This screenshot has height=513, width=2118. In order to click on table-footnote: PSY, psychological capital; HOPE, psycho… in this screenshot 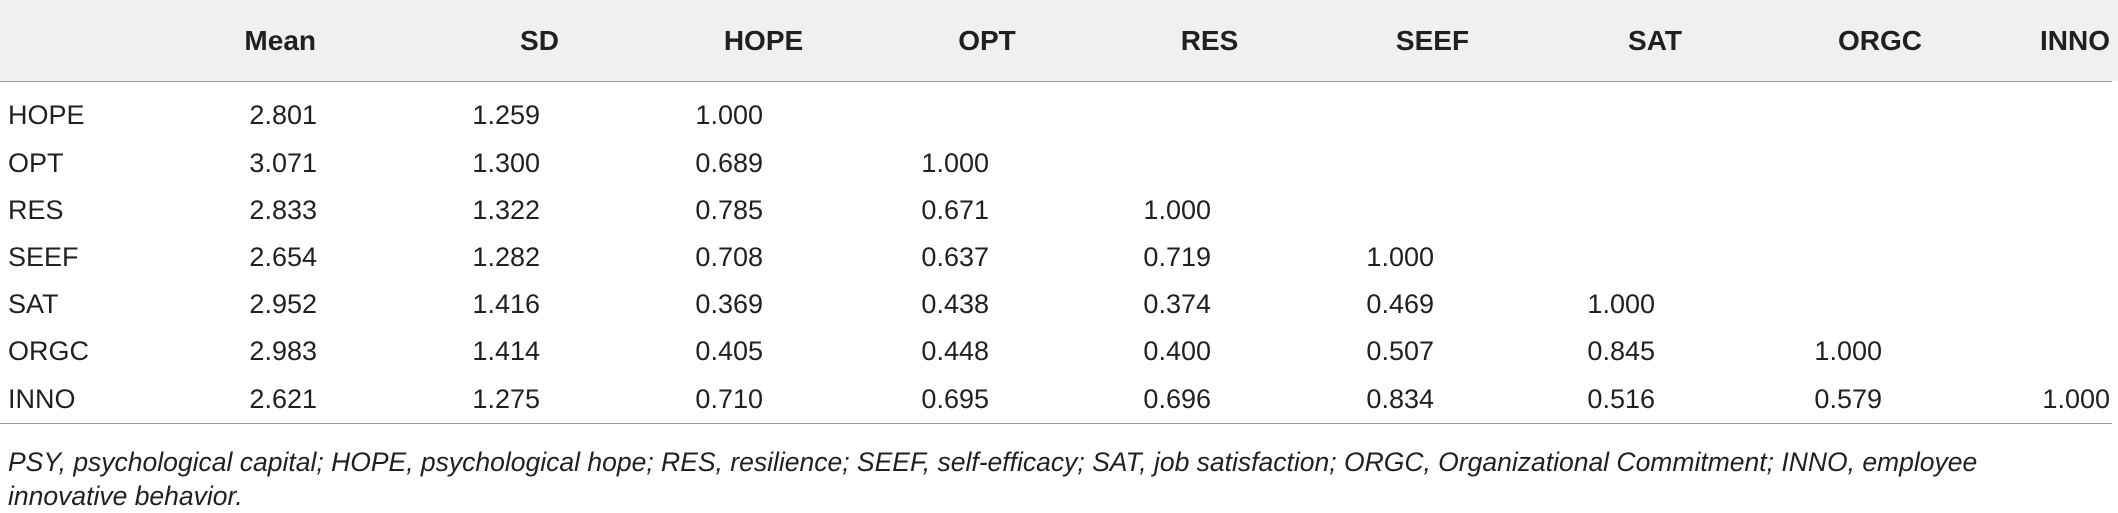, I will do `click(1058, 479)`.